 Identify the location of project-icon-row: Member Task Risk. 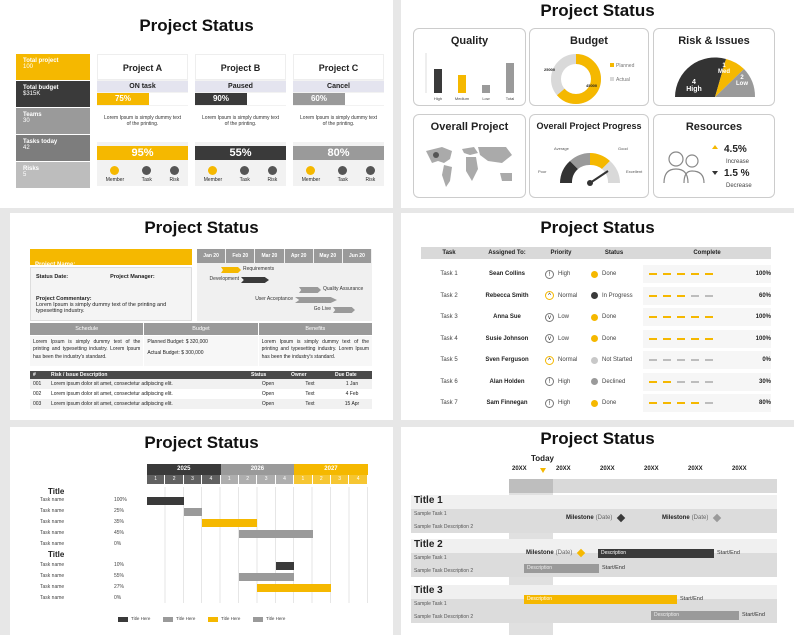
(338, 174).